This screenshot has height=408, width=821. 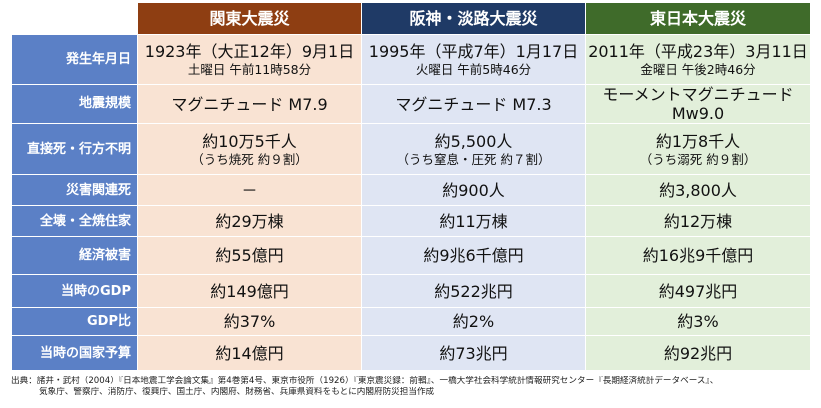 What do you see at coordinates (74, 18) in the screenshot?
I see `corner-cell` at bounding box center [74, 18].